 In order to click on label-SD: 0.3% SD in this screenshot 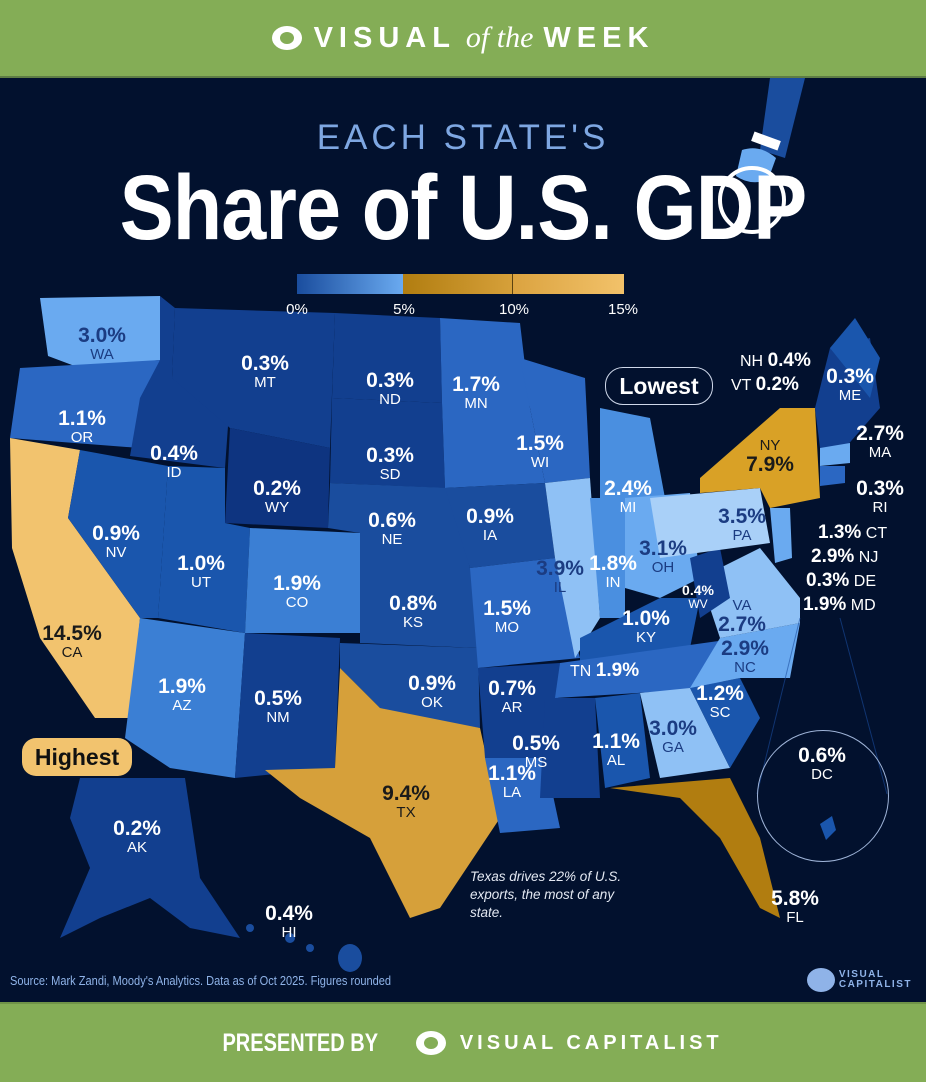, I will do `click(390, 464)`.